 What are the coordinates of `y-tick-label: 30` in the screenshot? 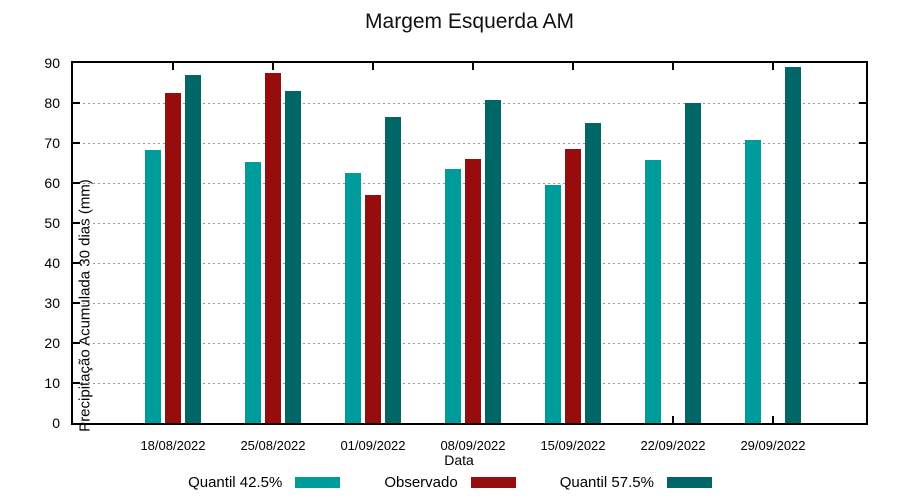 It's located at (52, 303).